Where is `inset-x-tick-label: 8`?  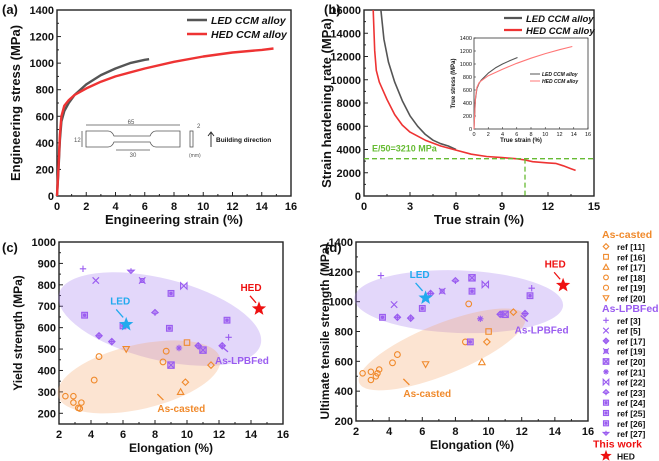
inset-x-tick-label: 8 is located at coordinates (530, 135).